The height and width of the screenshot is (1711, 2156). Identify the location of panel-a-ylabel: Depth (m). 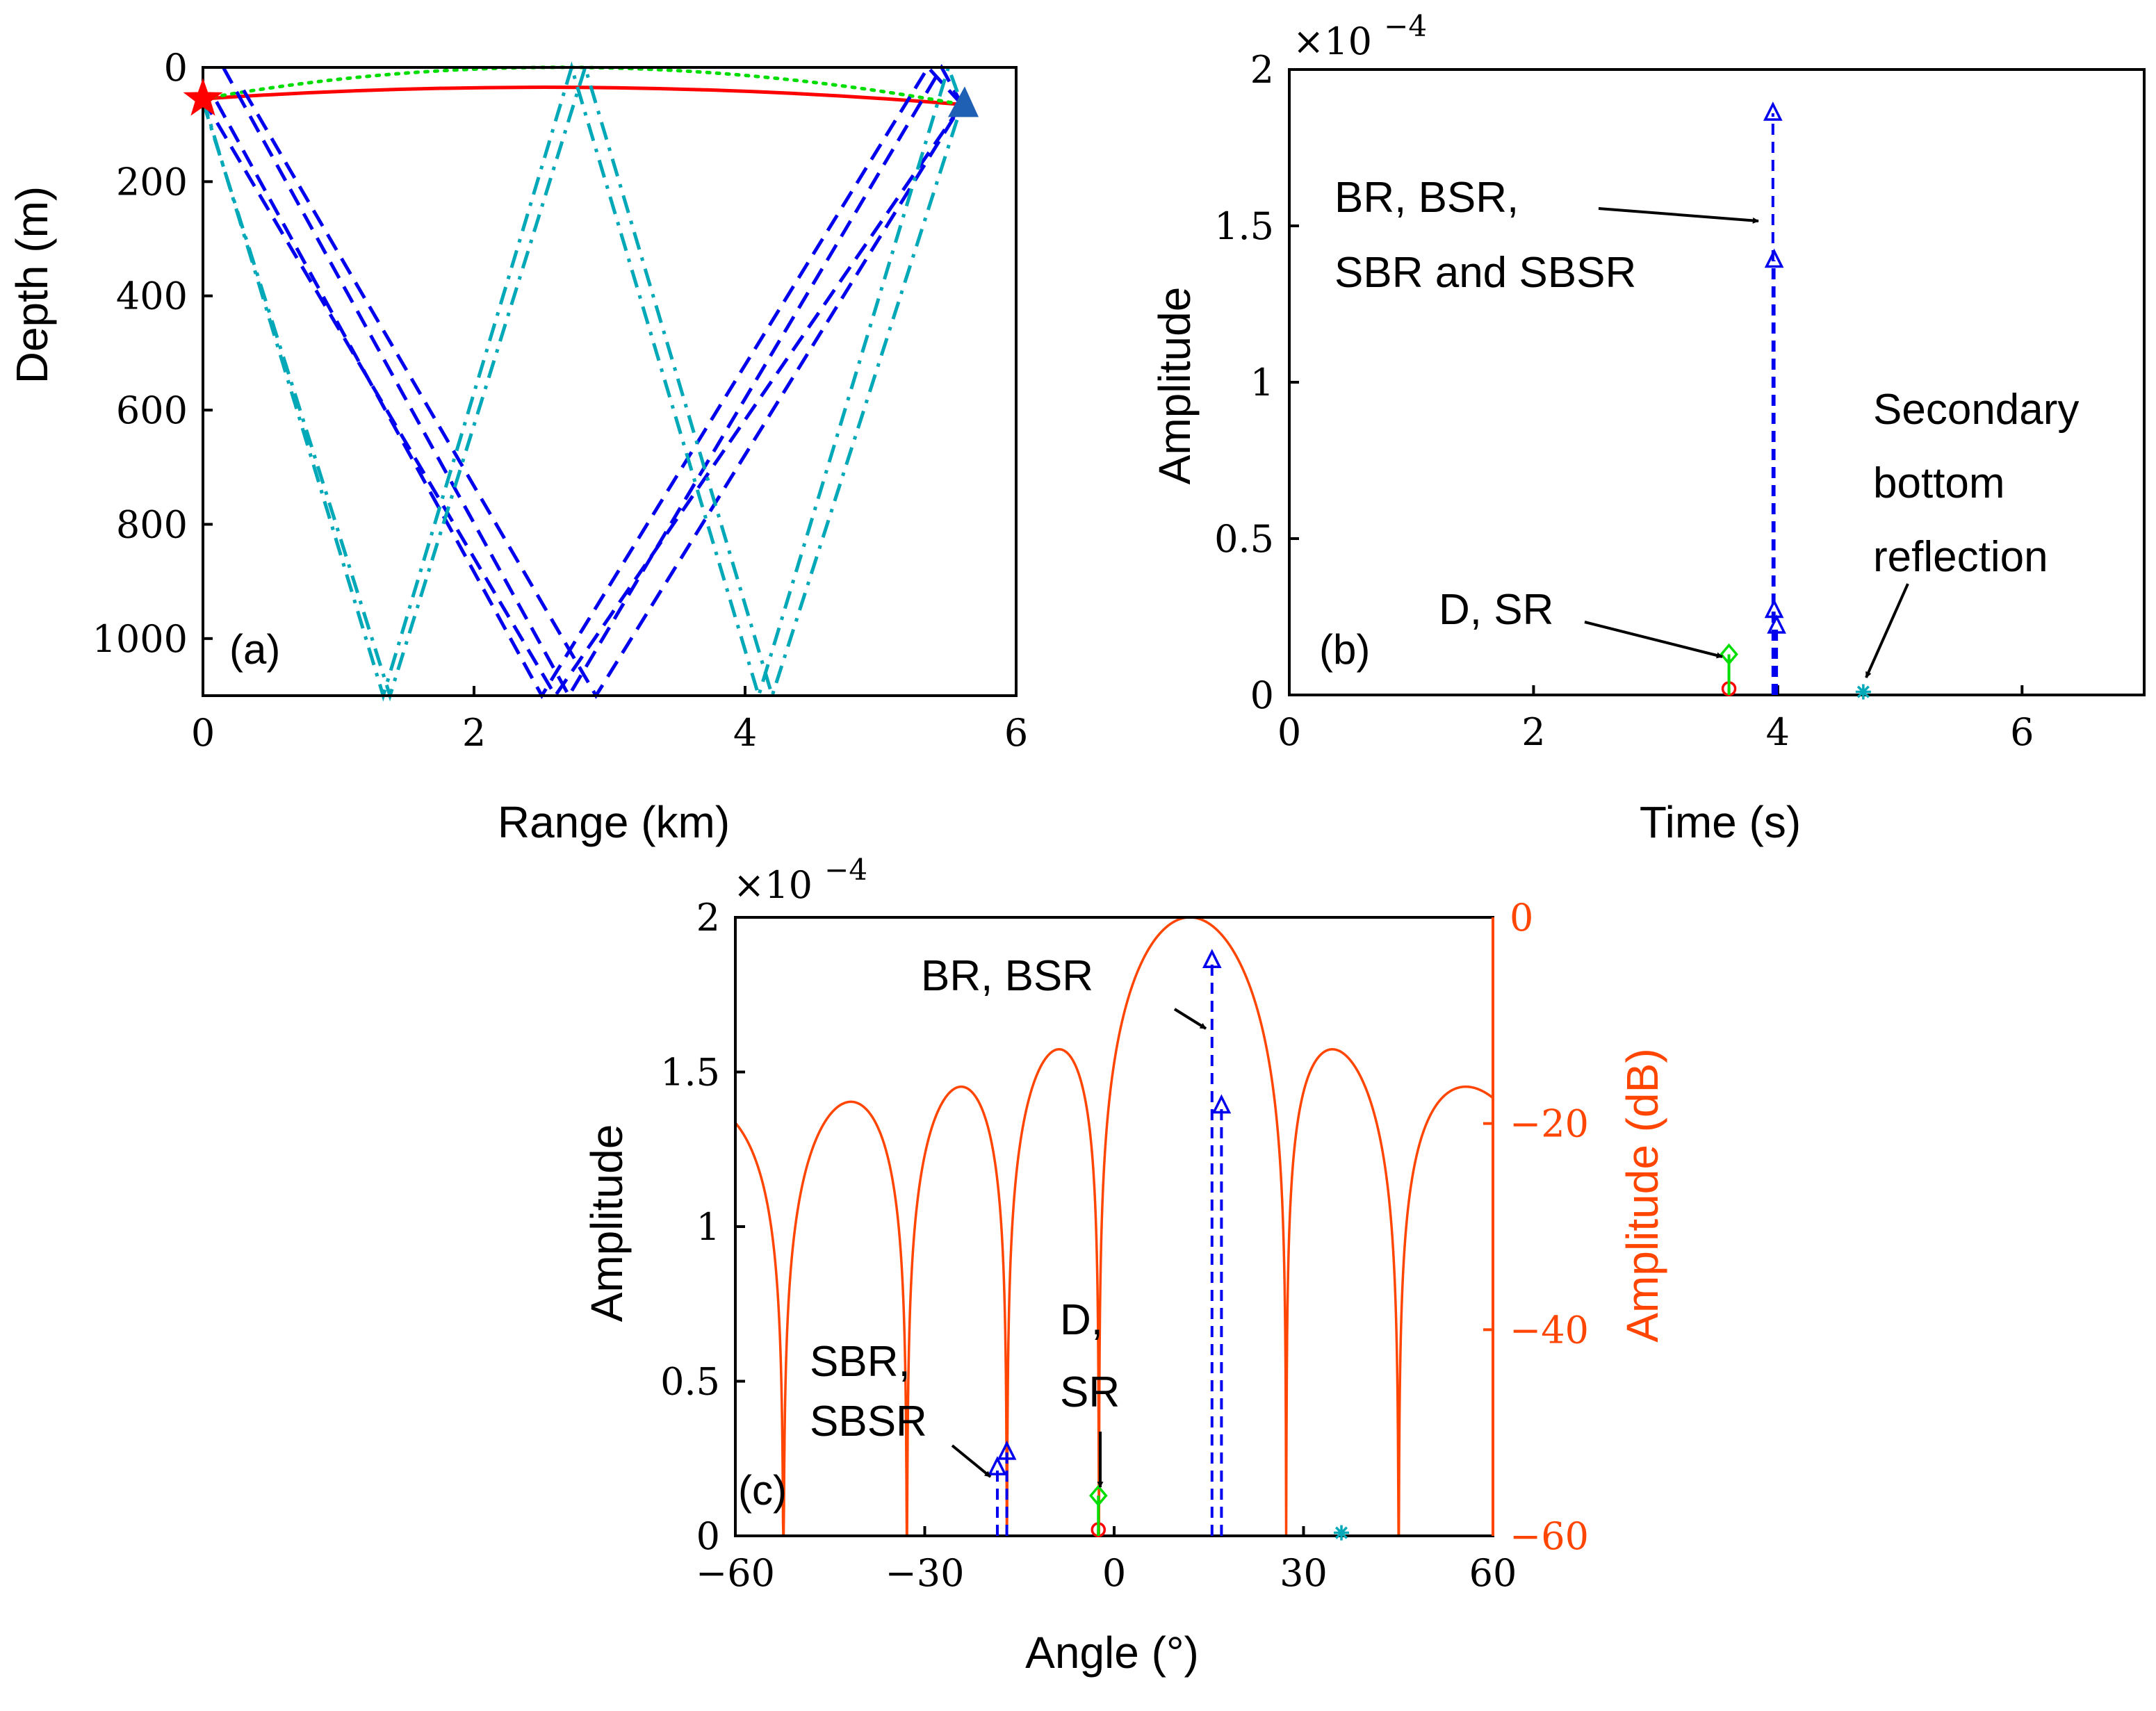
(32, 285).